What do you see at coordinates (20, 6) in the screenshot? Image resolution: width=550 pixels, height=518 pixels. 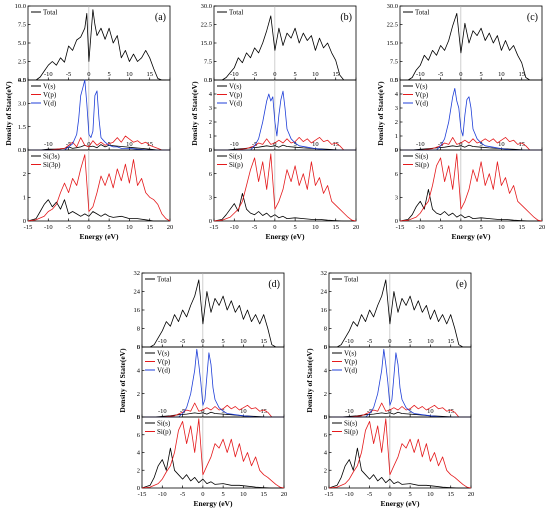 I see `y-tick-label: 10.0` at bounding box center [20, 6].